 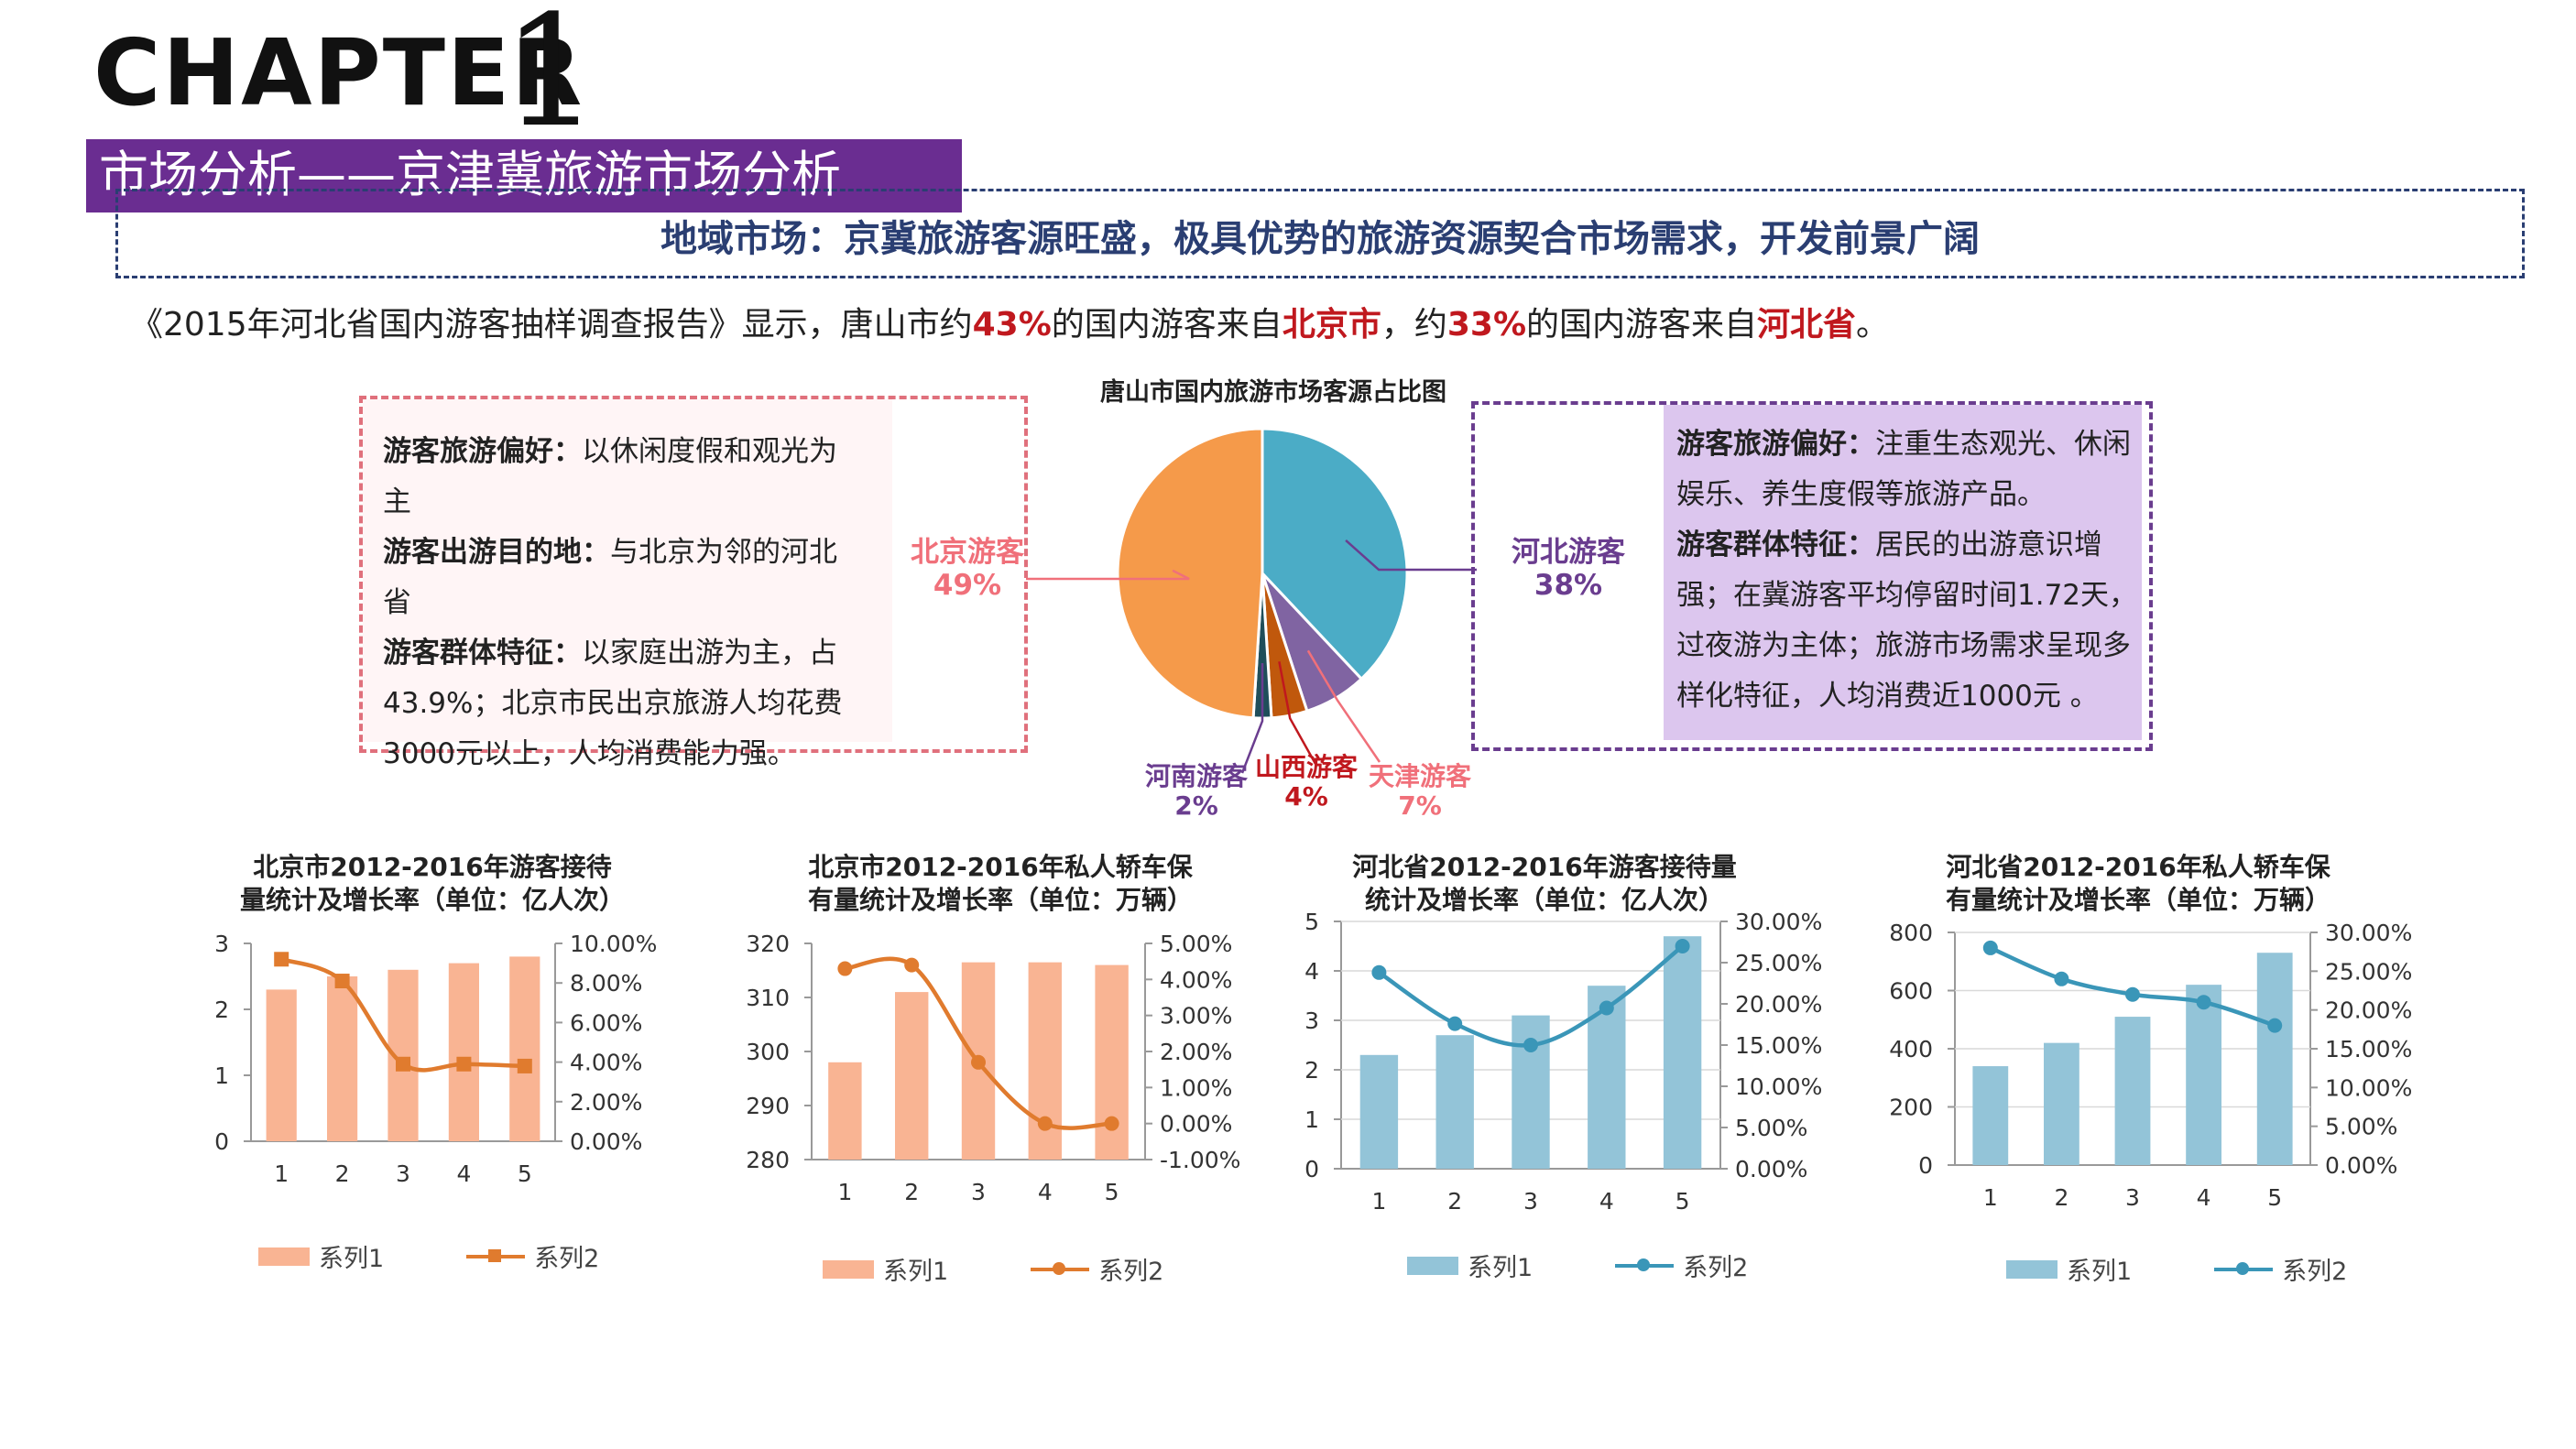 What do you see at coordinates (1196, 1016) in the screenshot?
I see `y-right-tick-label: 3.00%` at bounding box center [1196, 1016].